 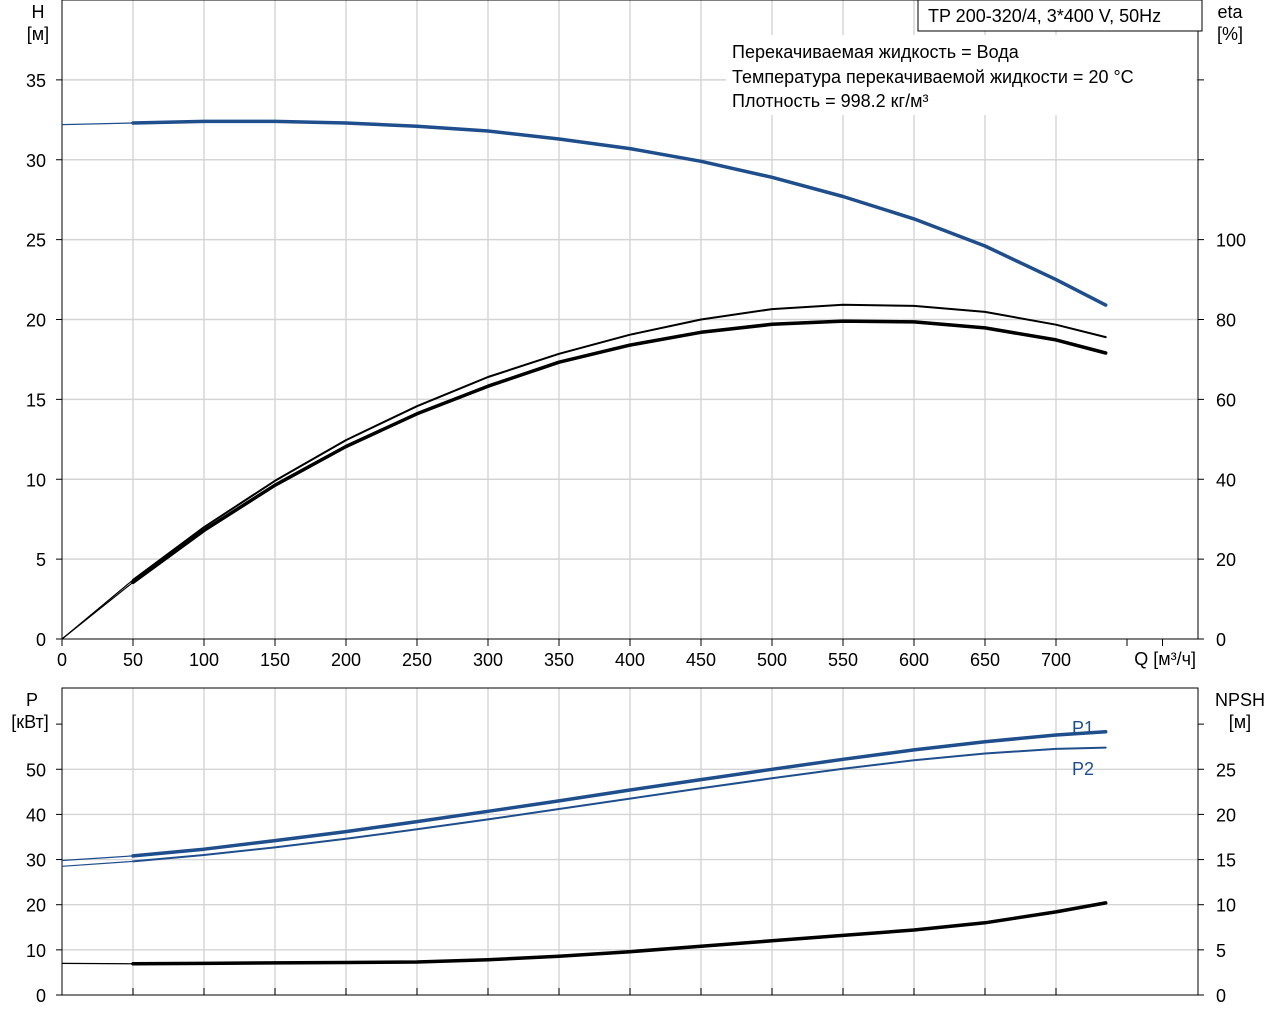 What do you see at coordinates (1165, 659) in the screenshot?
I see `q-axis-label: Q [м³/ч]` at bounding box center [1165, 659].